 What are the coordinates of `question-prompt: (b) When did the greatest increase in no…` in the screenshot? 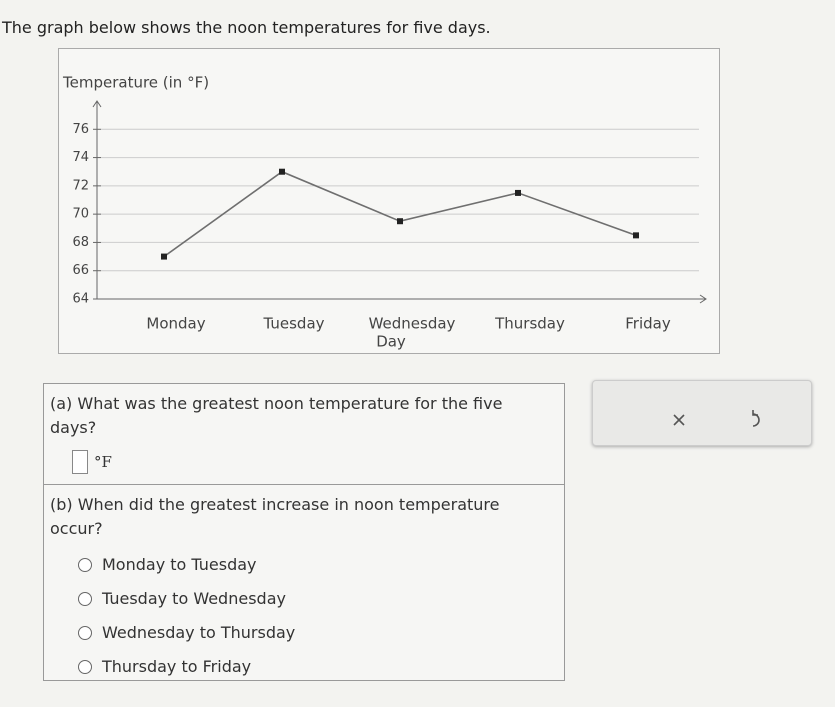 It's located at (275, 516).